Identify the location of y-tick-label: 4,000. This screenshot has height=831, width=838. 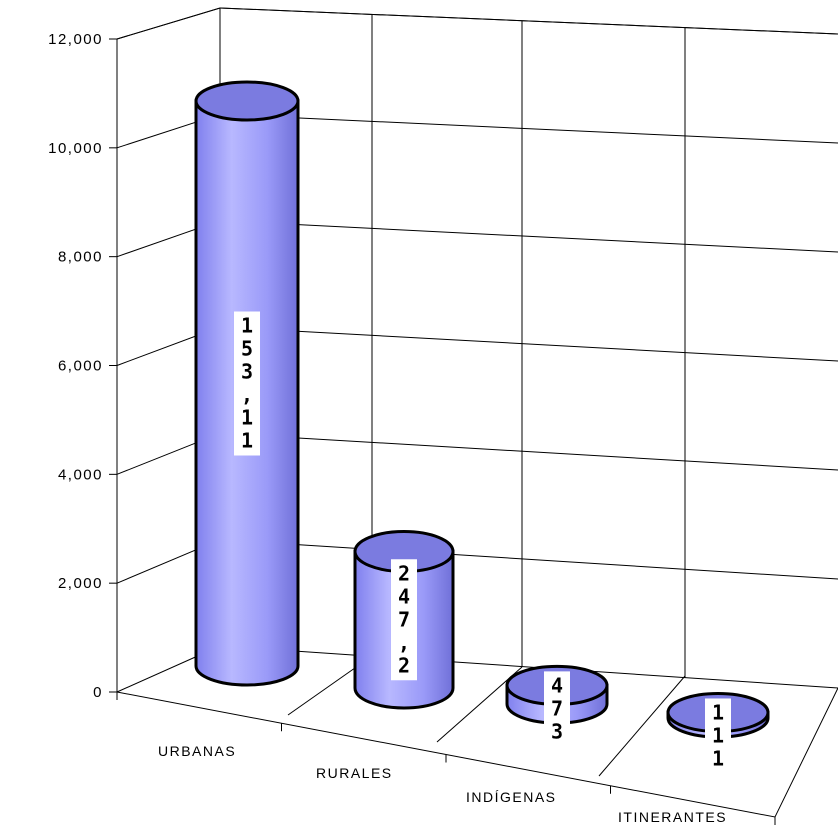
(80, 474).